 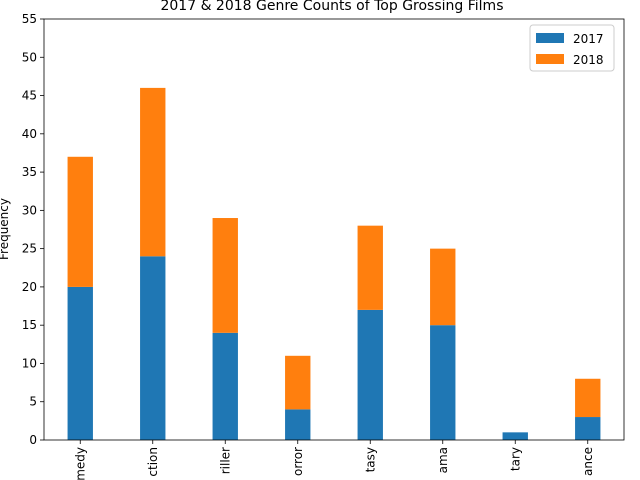 I want to click on bar-2018-action, so click(x=153, y=172).